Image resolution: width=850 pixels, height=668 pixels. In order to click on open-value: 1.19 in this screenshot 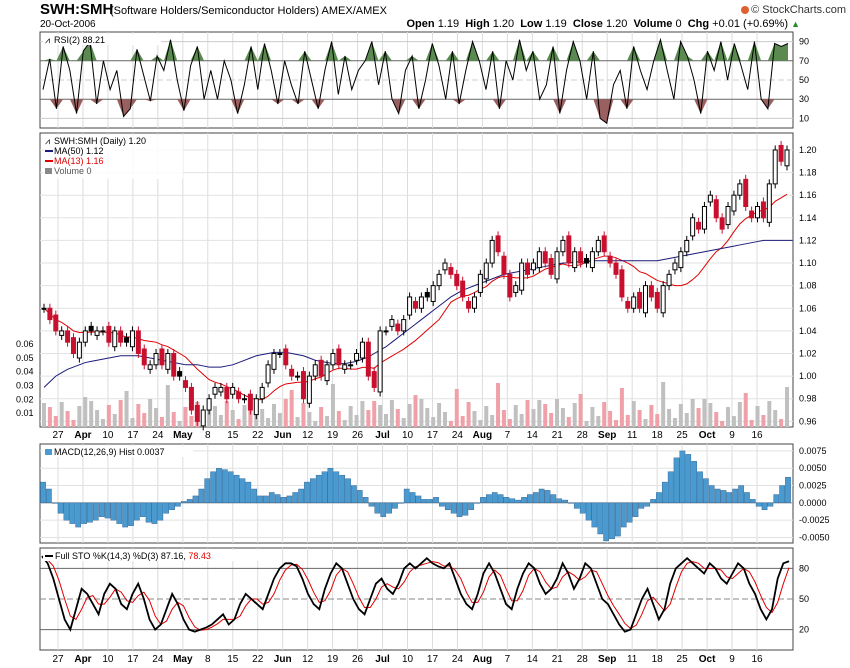, I will do `click(448, 24)`.